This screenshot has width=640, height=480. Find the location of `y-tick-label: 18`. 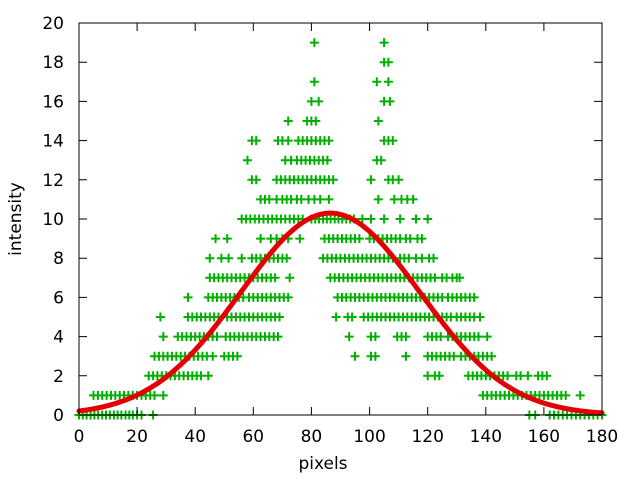

y-tick-label: 18 is located at coordinates (53, 63).